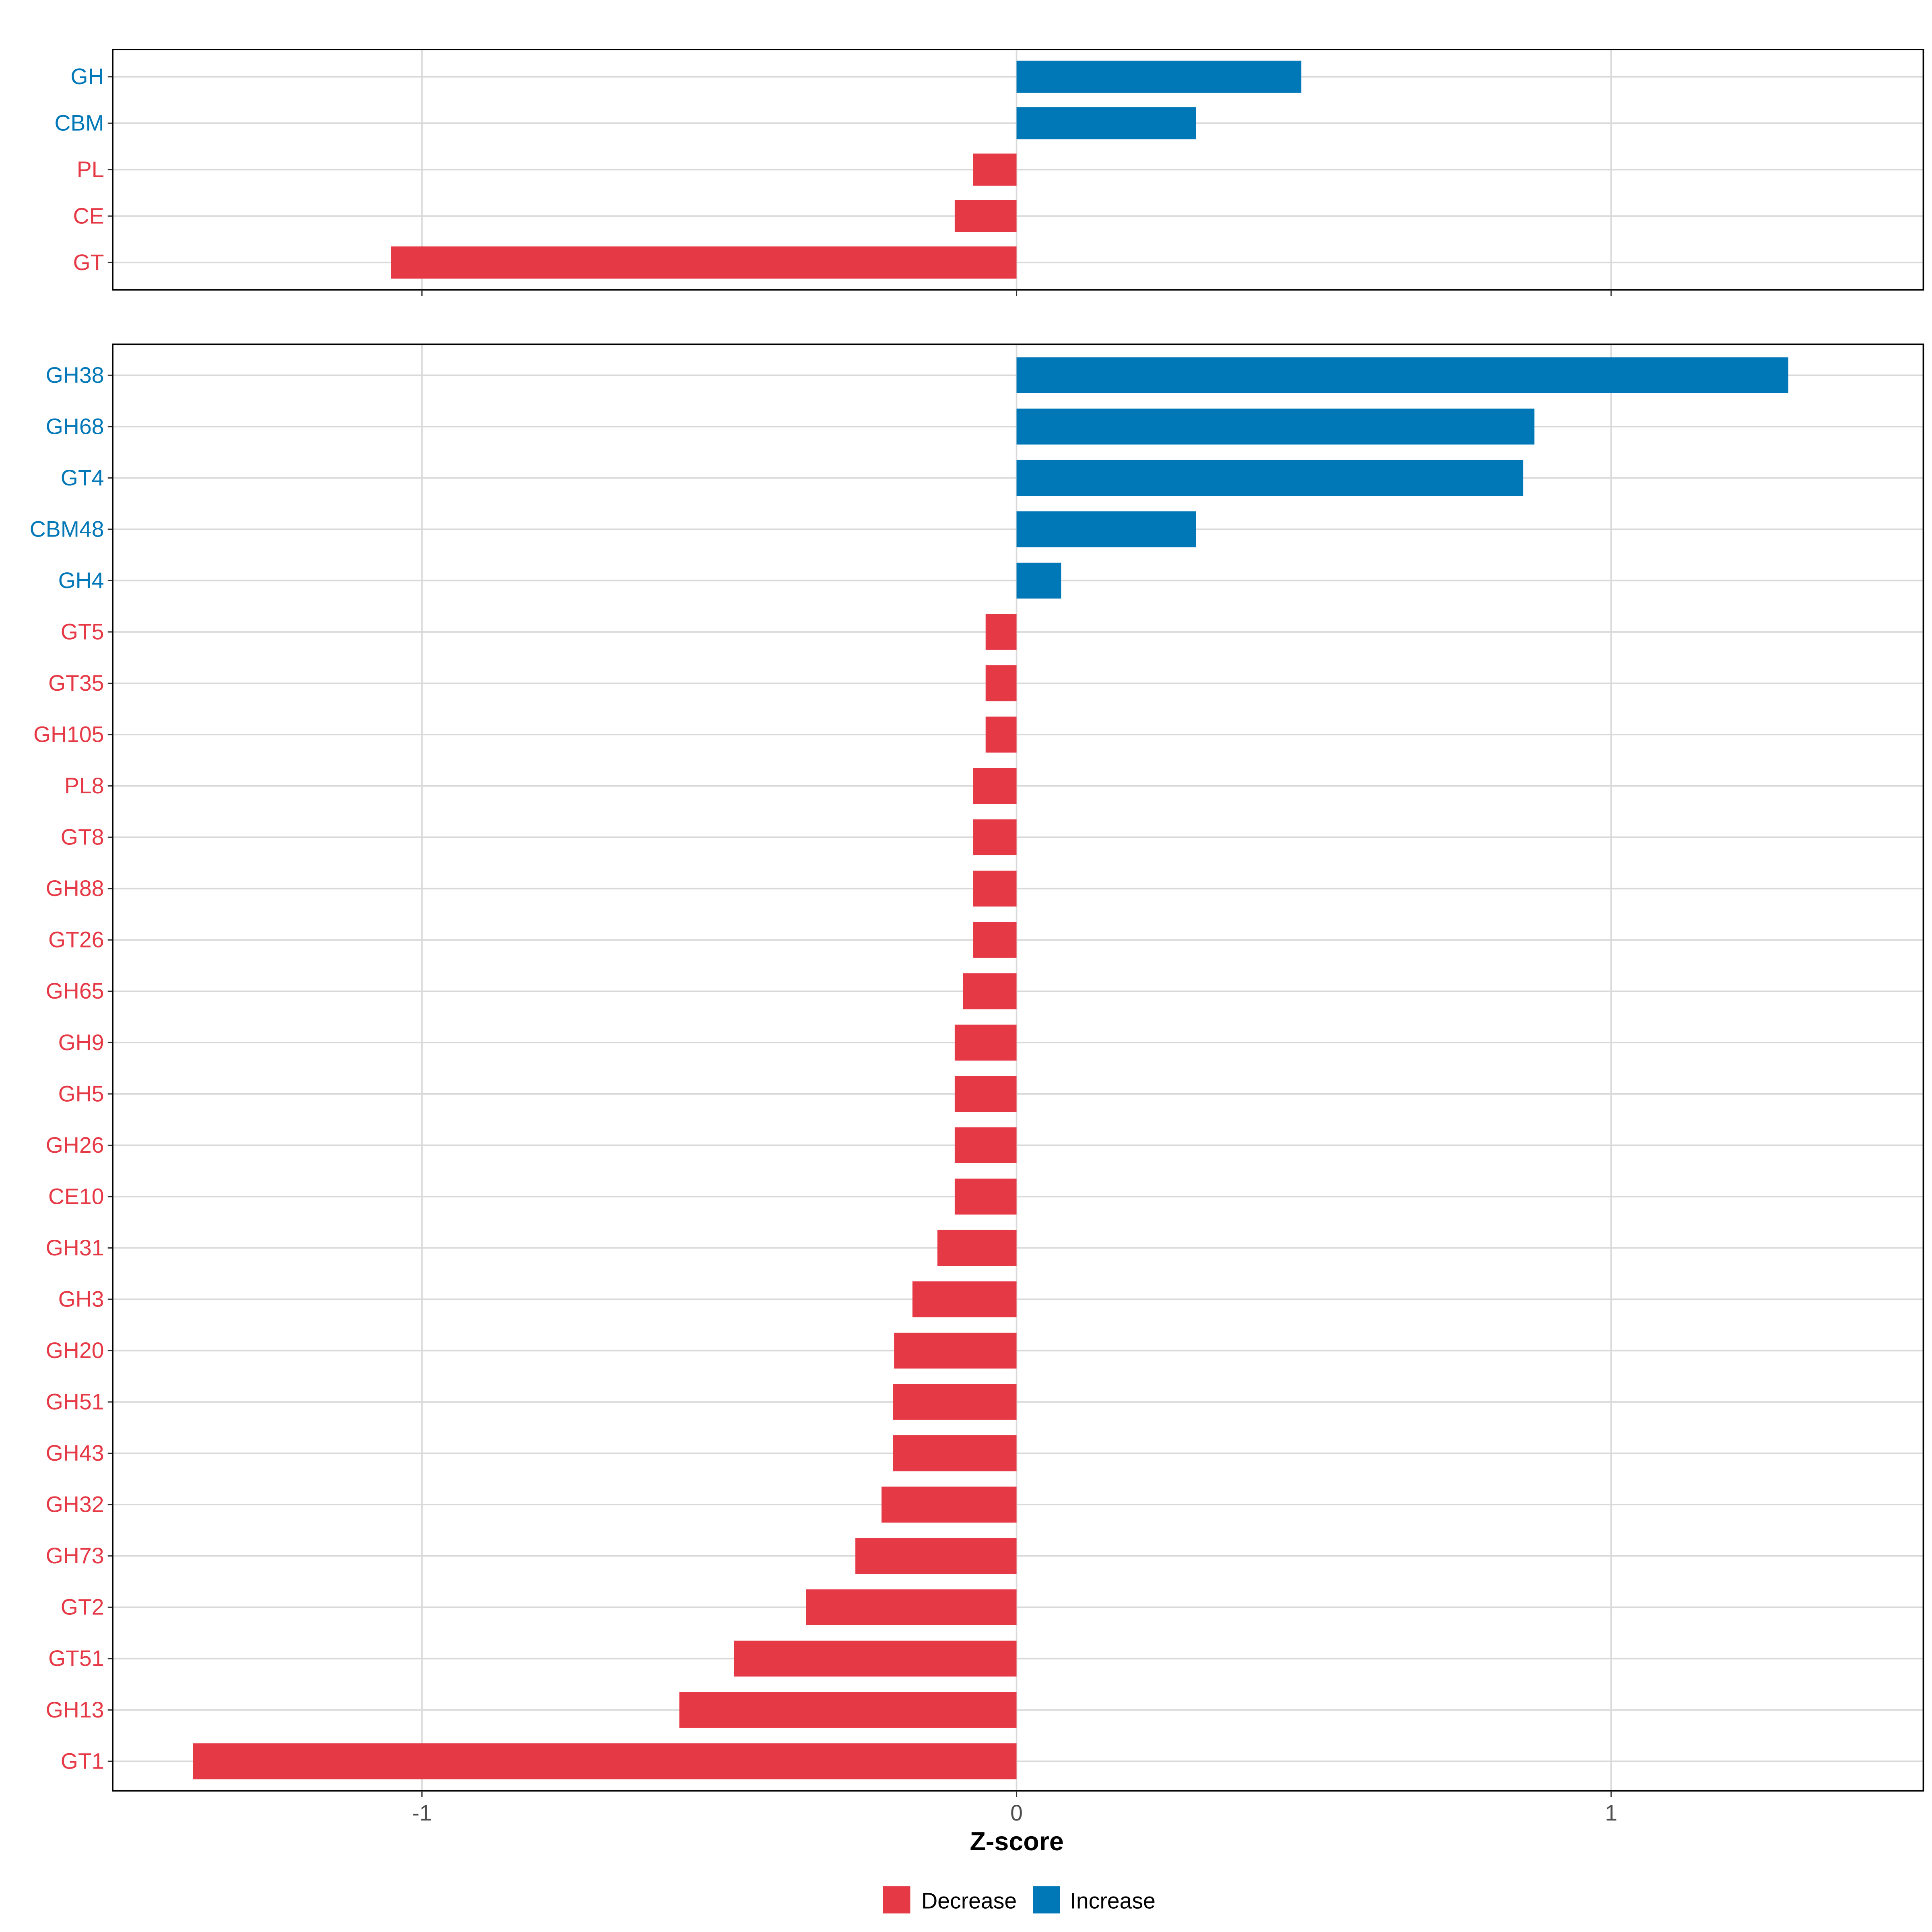 This screenshot has height=1932, width=1932. What do you see at coordinates (1001, 734) in the screenshot?
I see `bar-gh105` at bounding box center [1001, 734].